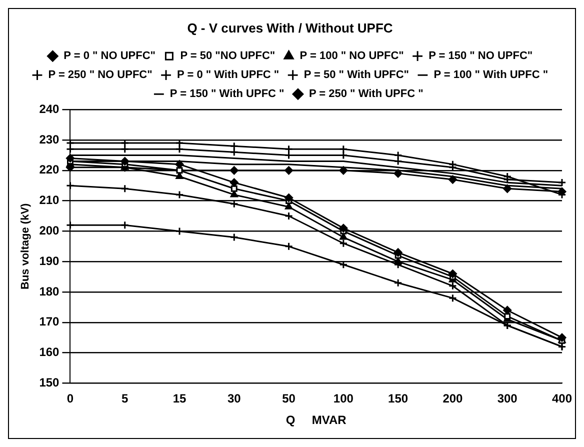 This screenshot has width=584, height=447. I want to click on chart-title: Q - V curves With / Without UPFC, so click(290, 28).